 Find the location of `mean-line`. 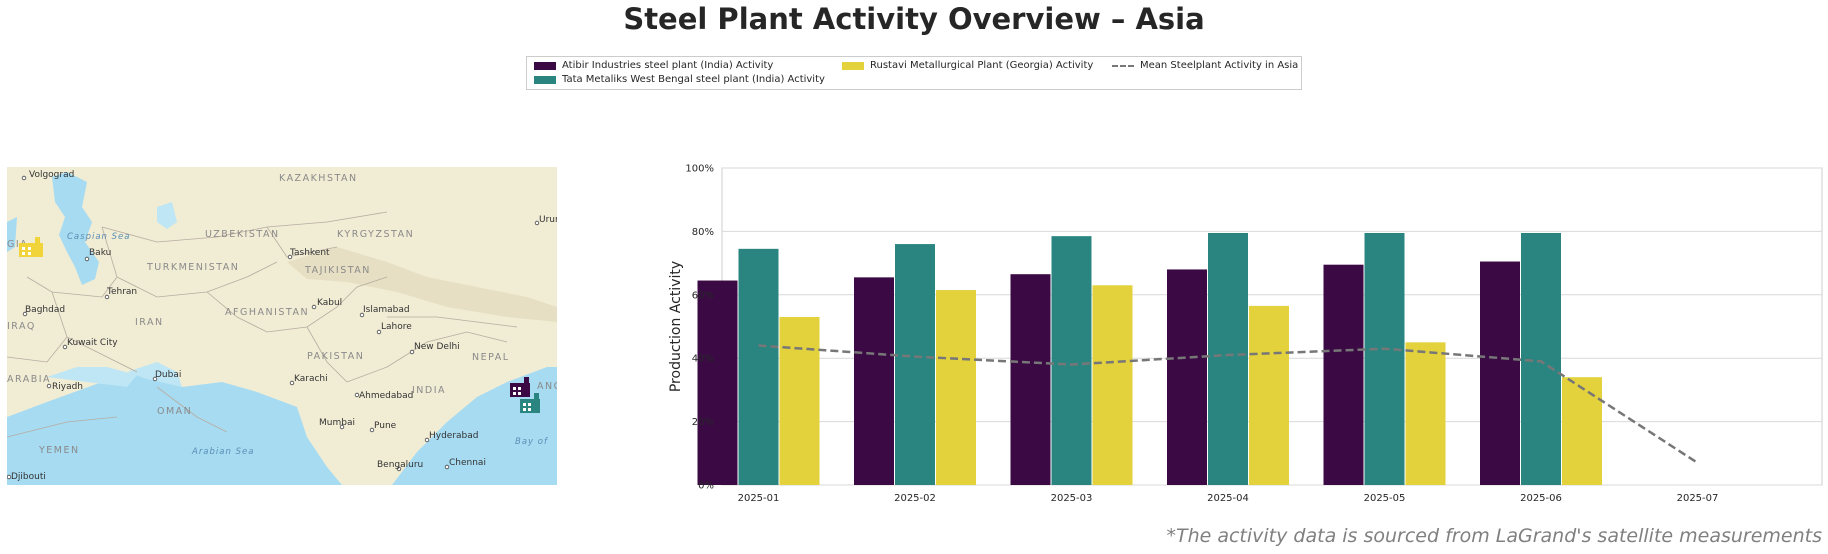

mean-line is located at coordinates (1228, 404).